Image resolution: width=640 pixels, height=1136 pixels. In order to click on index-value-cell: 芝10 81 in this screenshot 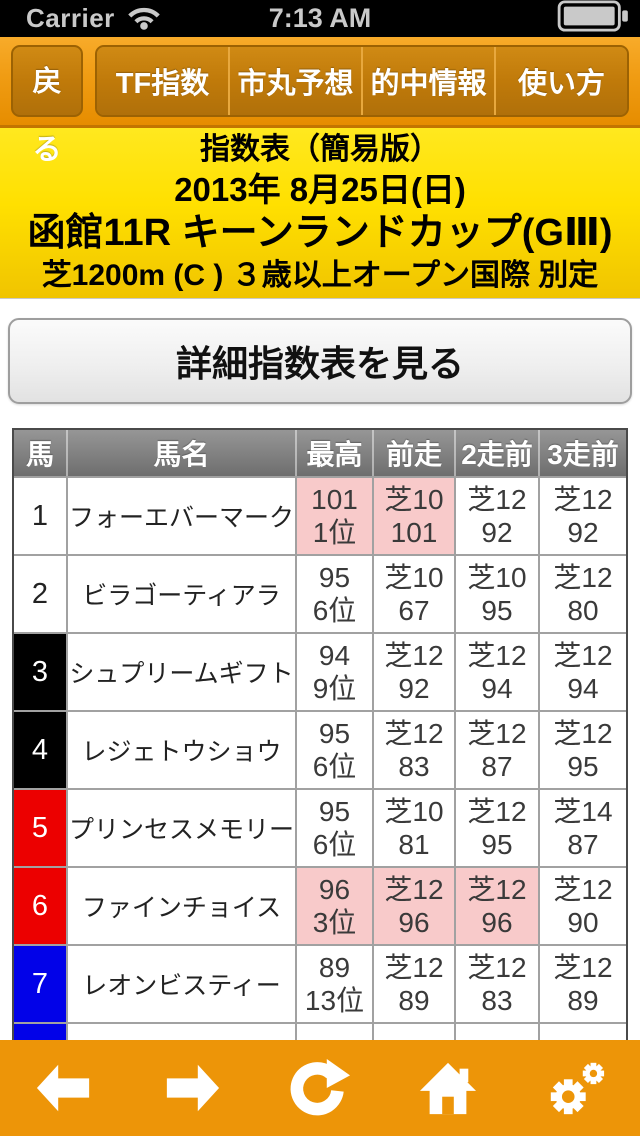, I will do `click(413, 827)`.